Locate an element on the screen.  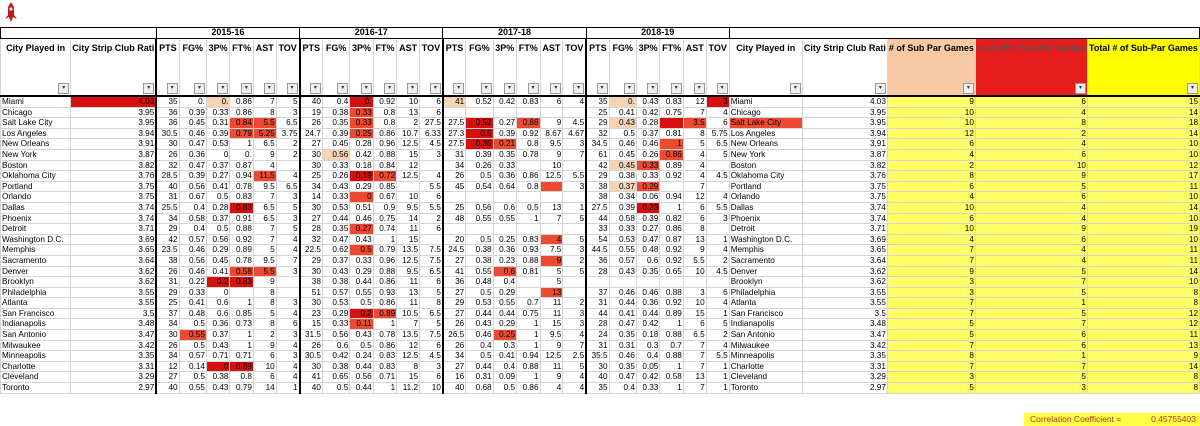
cell: 0.43 is located at coordinates (218, 345).